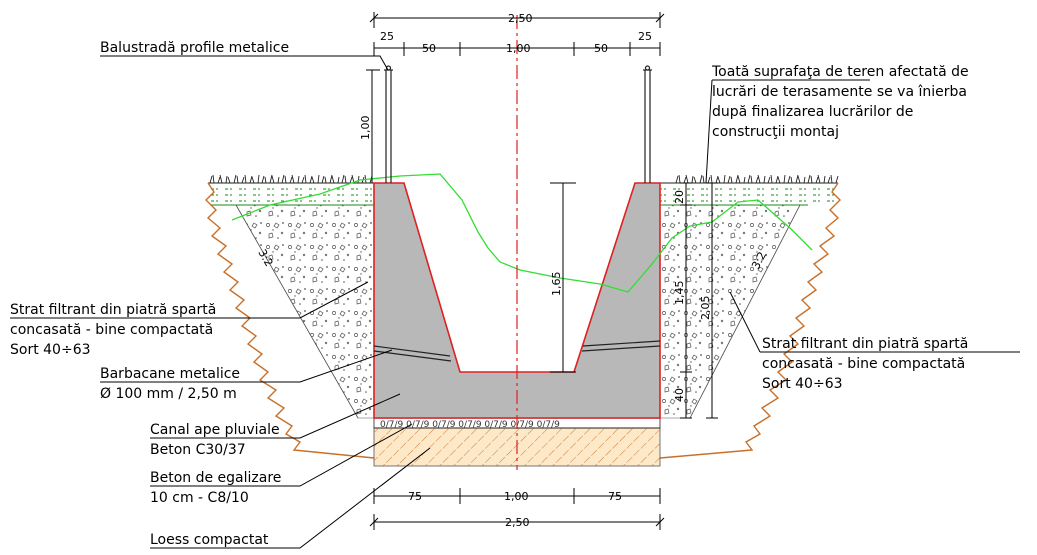  What do you see at coordinates (802, 384) in the screenshot?
I see `filter-right-line-3: Sort 40÷63` at bounding box center [802, 384].